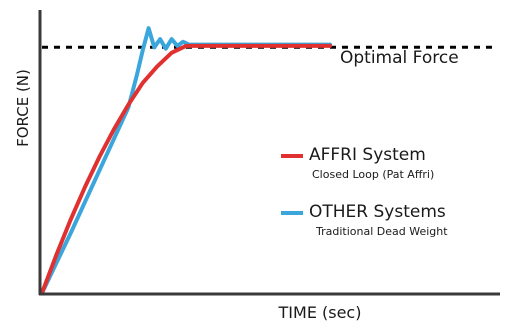  Describe the element at coordinates (23, 108) in the screenshot. I see `y-axis-label: FORCE (N)` at that location.